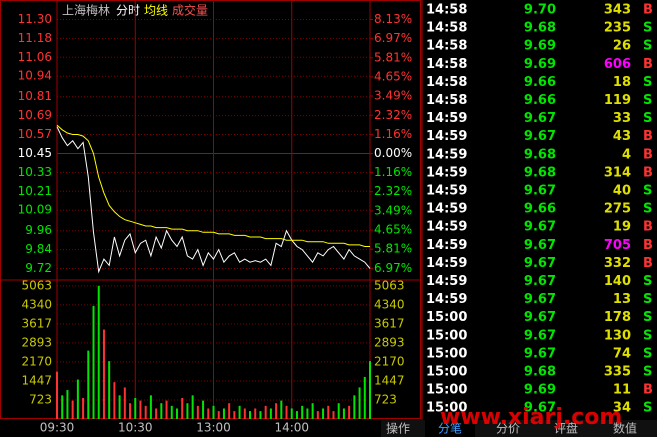 The height and width of the screenshot is (437, 657). I want to click on trade-volume: 18, so click(622, 82).